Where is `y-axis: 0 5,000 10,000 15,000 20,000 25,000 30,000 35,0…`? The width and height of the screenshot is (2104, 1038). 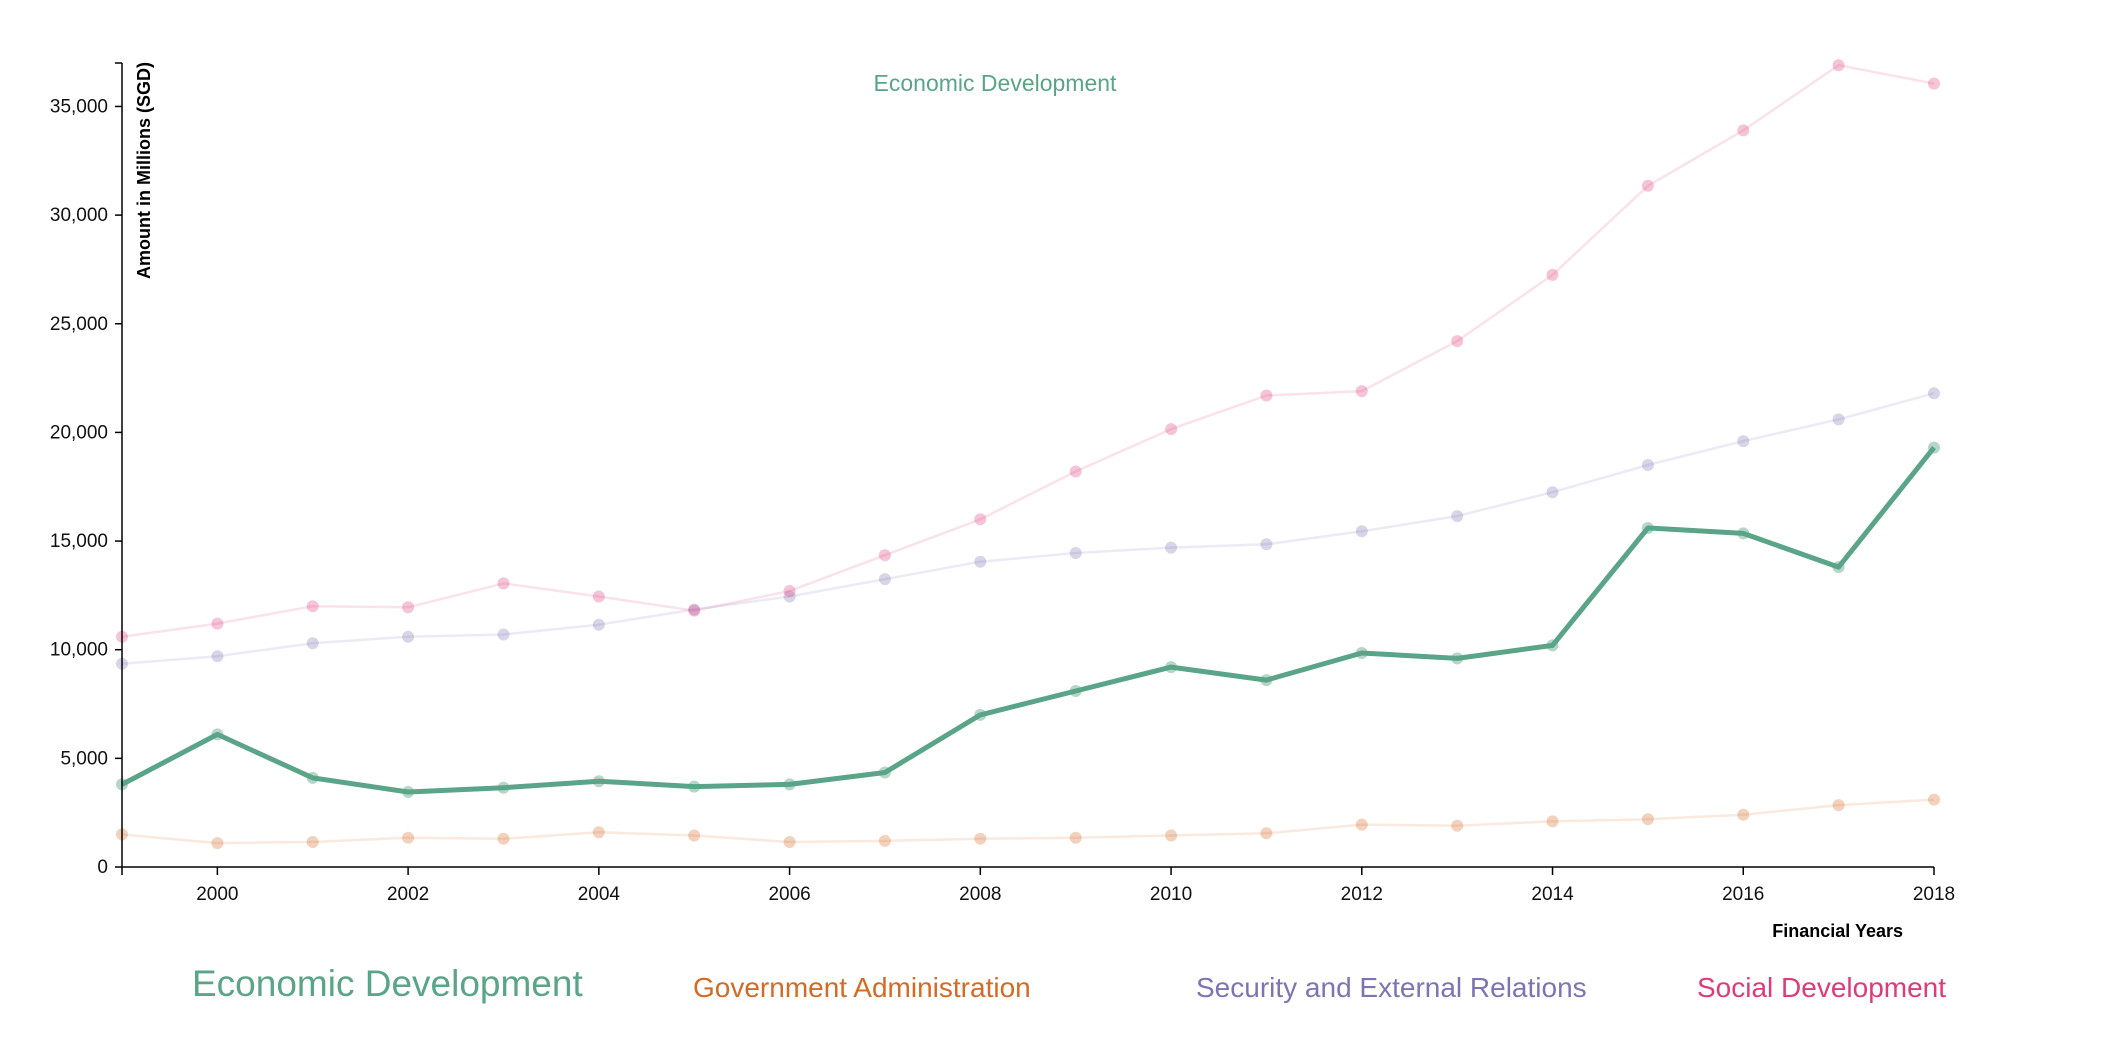 y-axis: 0 5,000 10,000 15,000 20,000 25,000 30,000 35,0… is located at coordinates (86, 470).